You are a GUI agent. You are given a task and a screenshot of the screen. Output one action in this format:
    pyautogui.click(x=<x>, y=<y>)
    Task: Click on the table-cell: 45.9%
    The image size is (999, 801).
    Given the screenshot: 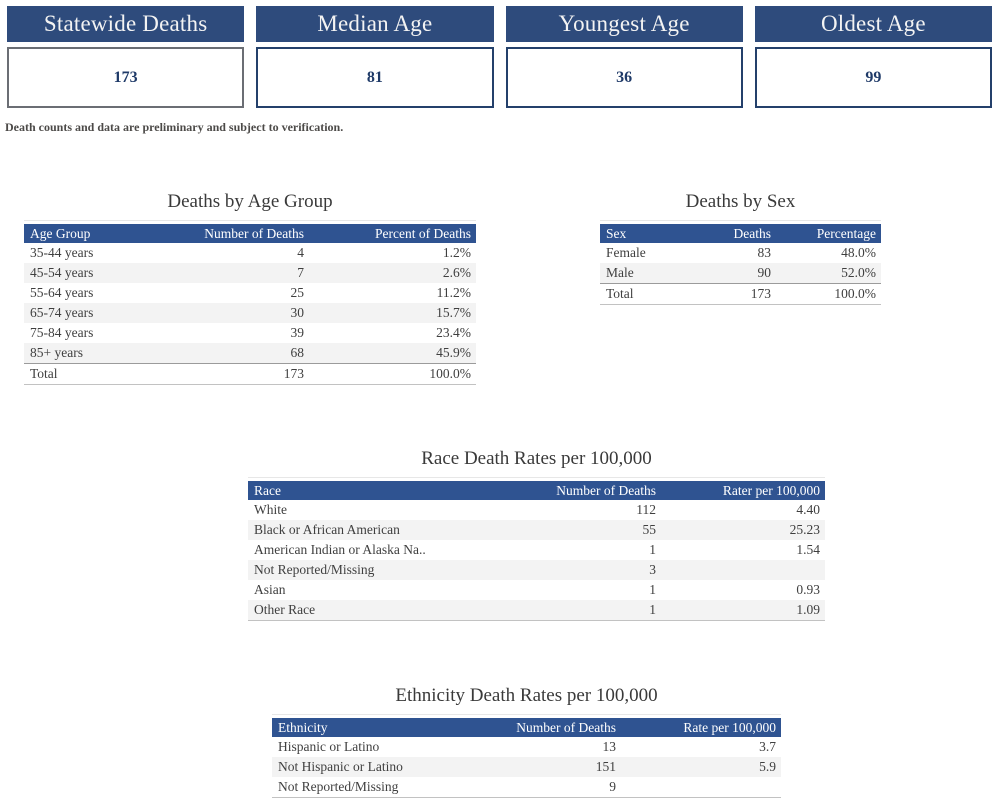 What is the action you would take?
    pyautogui.click(x=453, y=352)
    